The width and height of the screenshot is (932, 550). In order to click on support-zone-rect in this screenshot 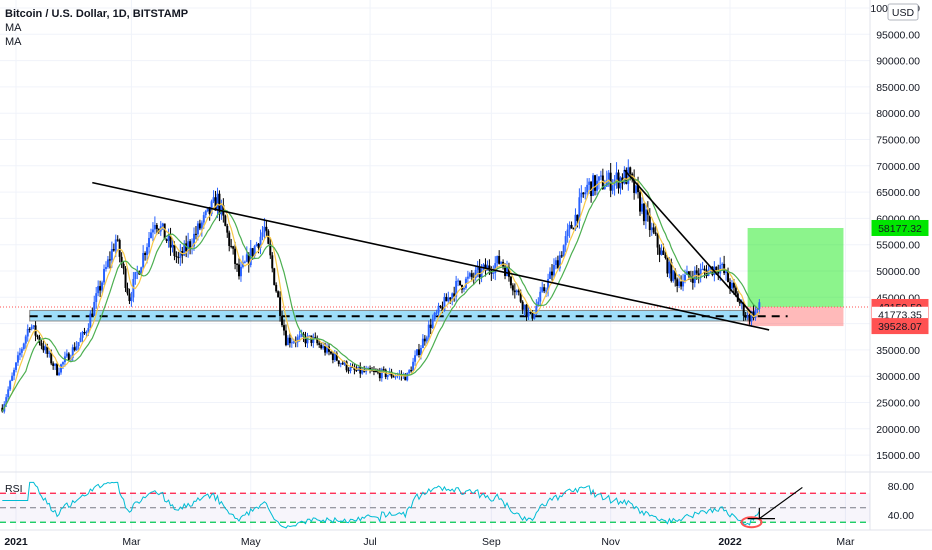, I will do `click(389, 315)`.